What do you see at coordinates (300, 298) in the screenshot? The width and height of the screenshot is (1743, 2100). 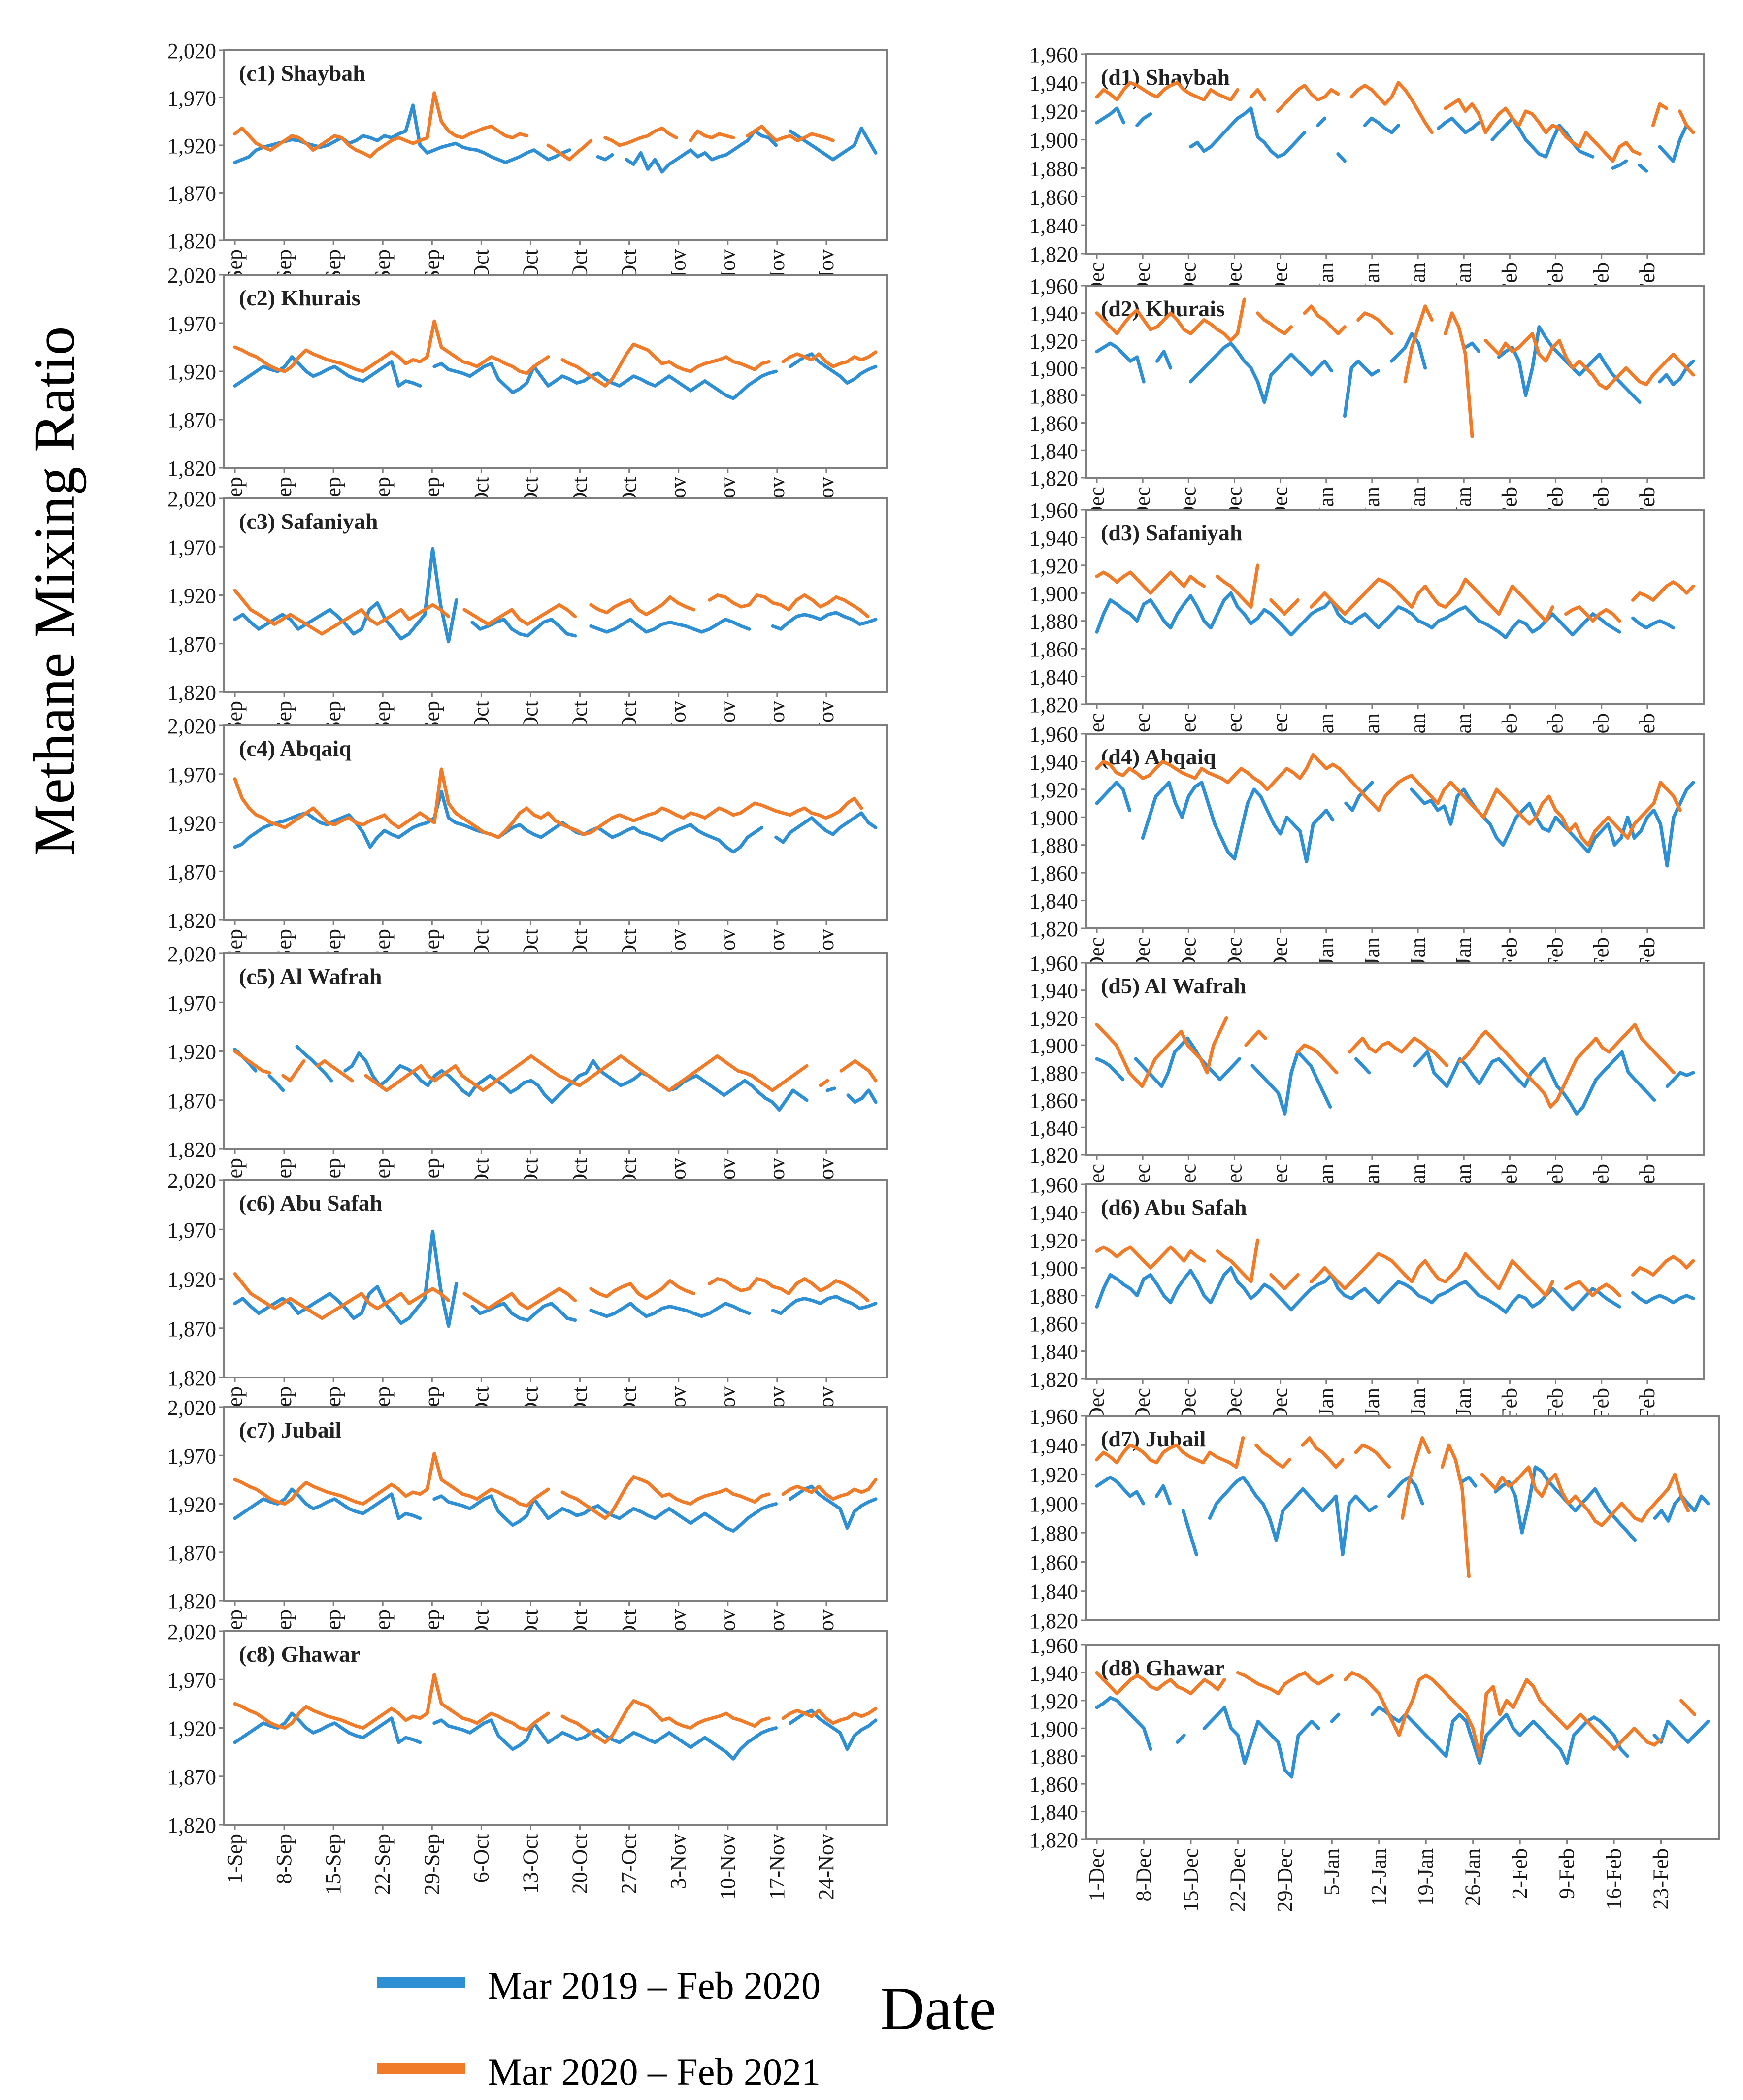 I see `panel-title: (c2) Khurais` at bounding box center [300, 298].